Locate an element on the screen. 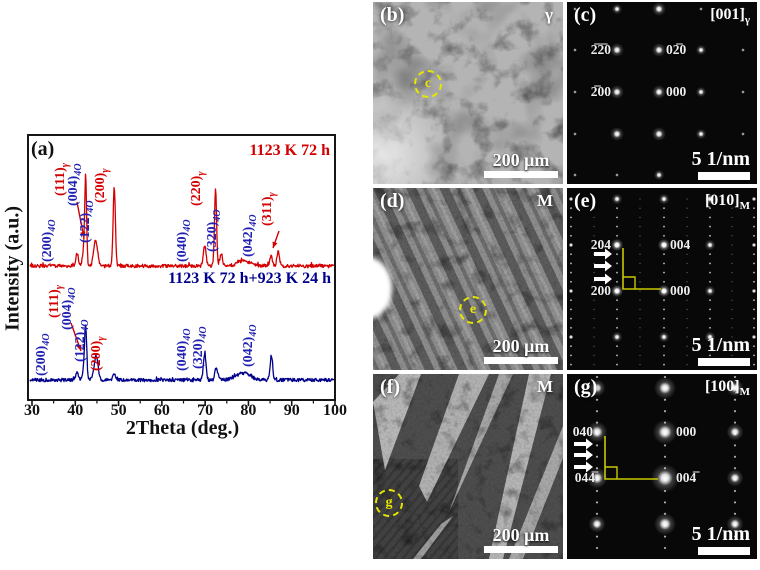 This screenshot has height=570, width=760. legend-series-1: 1123 K 72 h is located at coordinates (289, 150).